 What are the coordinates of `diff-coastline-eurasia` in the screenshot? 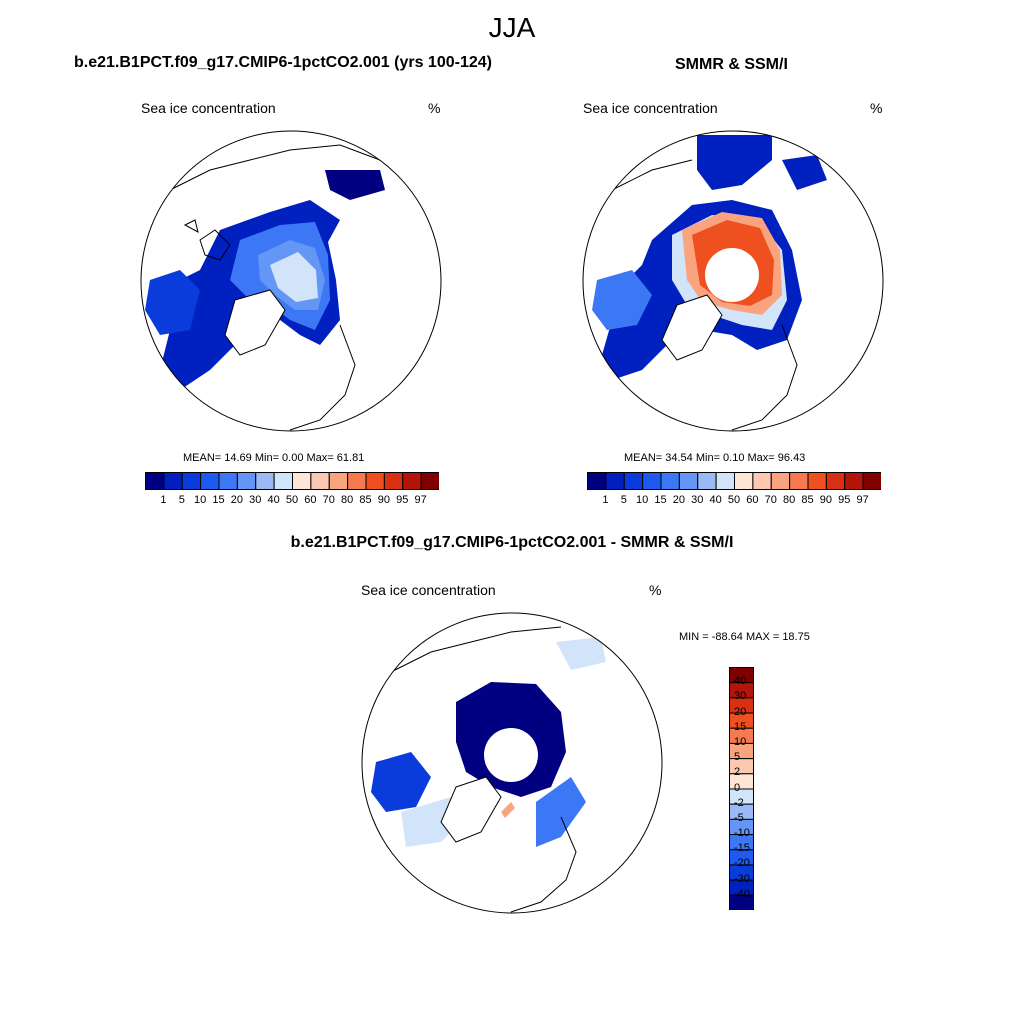 It's located at (543, 864).